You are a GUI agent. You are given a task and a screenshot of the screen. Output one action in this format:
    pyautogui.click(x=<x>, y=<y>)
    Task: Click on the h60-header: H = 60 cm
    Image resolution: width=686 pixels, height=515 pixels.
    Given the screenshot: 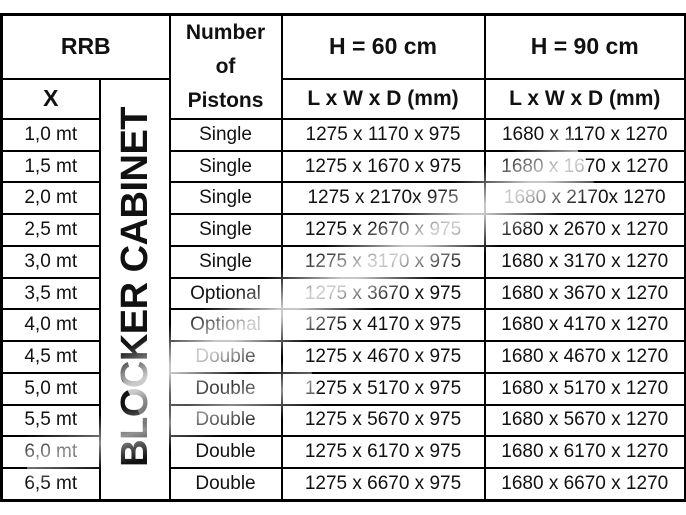 What is the action you would take?
    pyautogui.click(x=383, y=46)
    